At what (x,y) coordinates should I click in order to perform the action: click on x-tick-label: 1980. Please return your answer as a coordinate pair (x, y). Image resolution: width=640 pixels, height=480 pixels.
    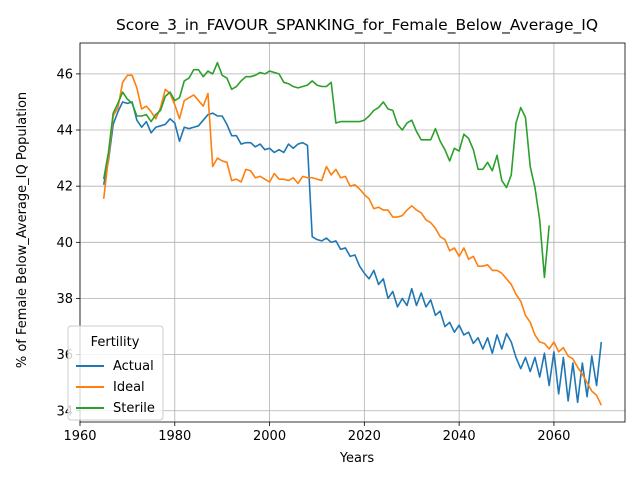
    Looking at the image, I should click on (174, 436).